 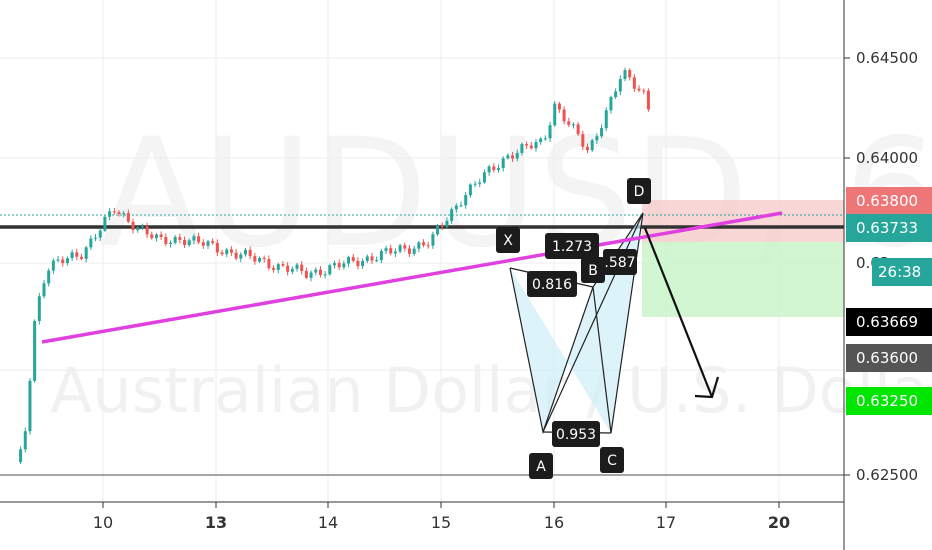 I want to click on ratio-label: 0.953, so click(x=576, y=435).